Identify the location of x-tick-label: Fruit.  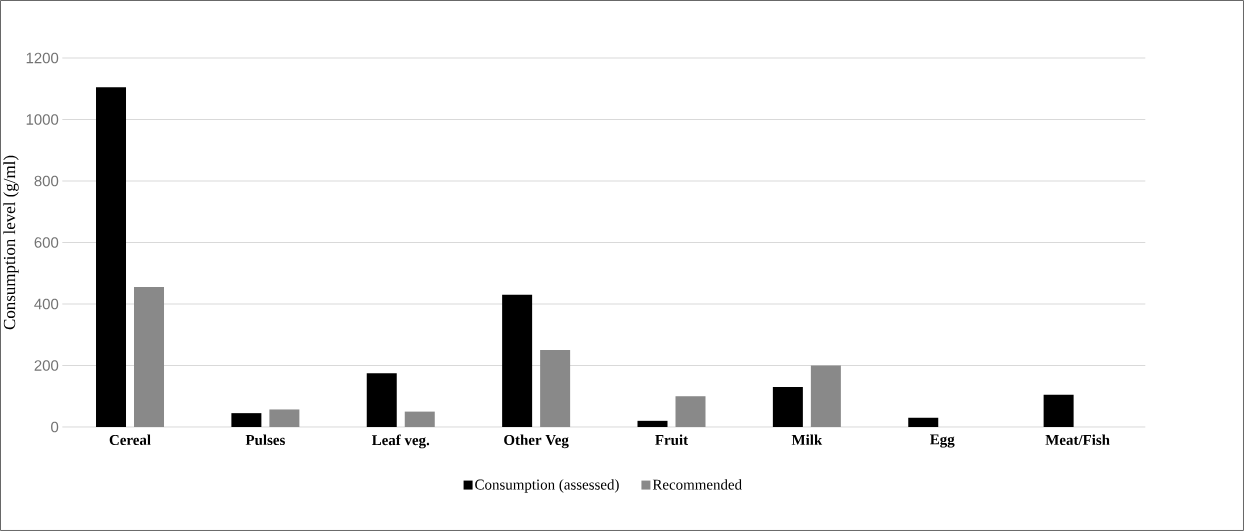
(672, 440).